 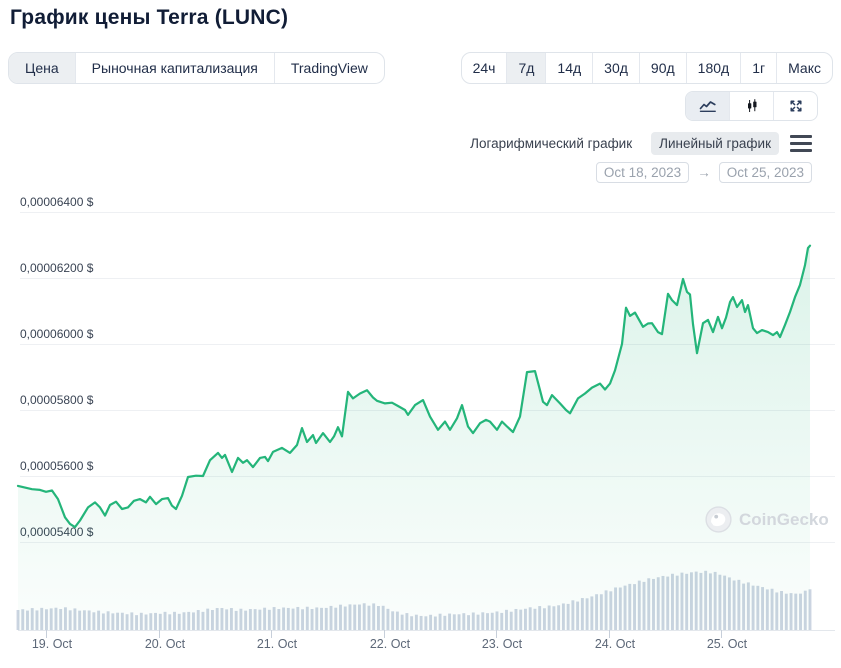 What do you see at coordinates (57, 466) in the screenshot?
I see `y-axis-label: 0,00005600 $` at bounding box center [57, 466].